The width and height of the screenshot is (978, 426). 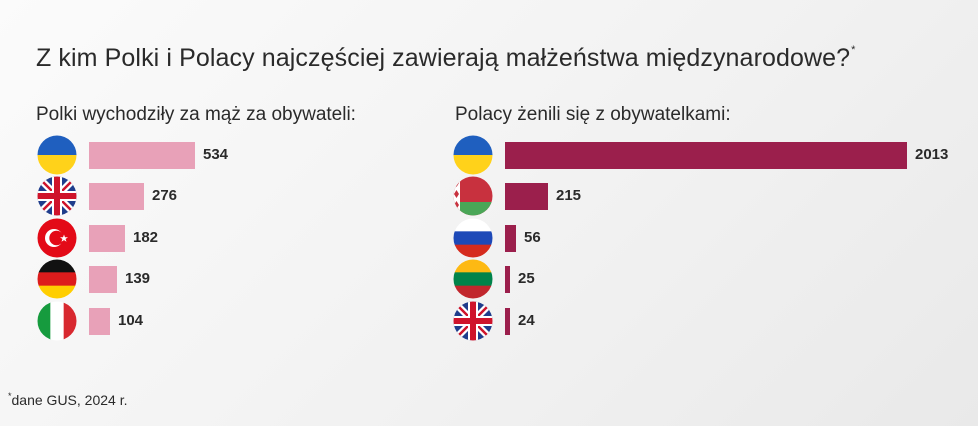 What do you see at coordinates (216, 154) in the screenshot?
I see `bar-value-label: 534` at bounding box center [216, 154].